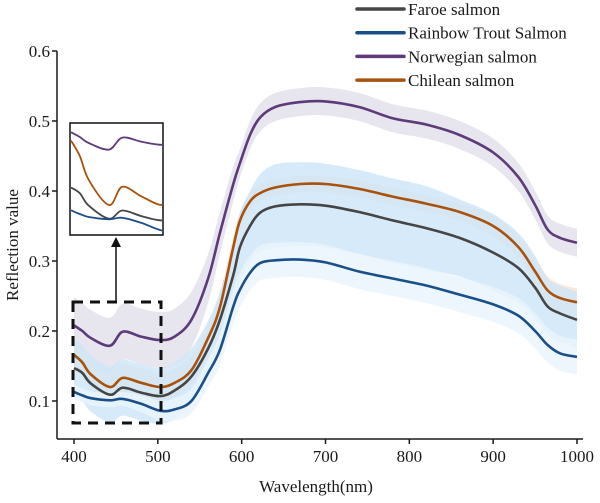 Image resolution: width=600 pixels, height=503 pixels. Describe the element at coordinates (117, 362) in the screenshot. I see `zoom-region-box` at that location.